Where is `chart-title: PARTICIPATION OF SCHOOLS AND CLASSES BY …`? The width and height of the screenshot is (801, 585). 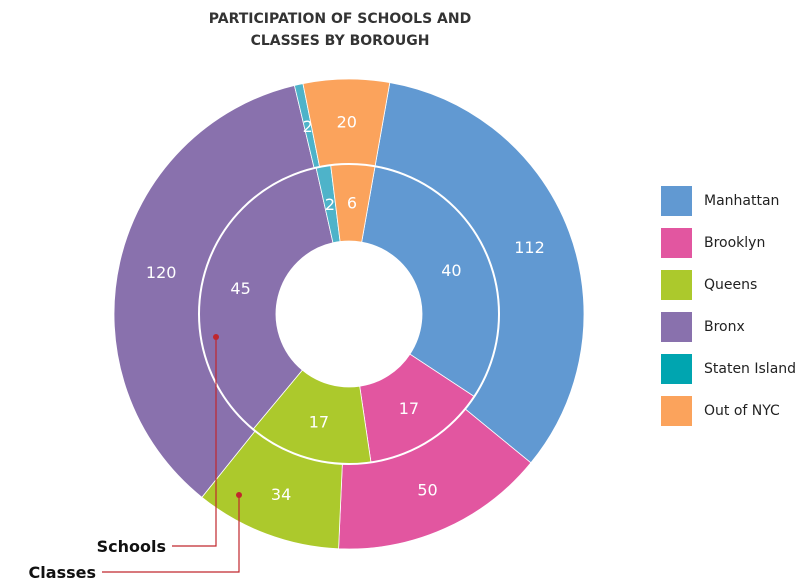
chart-title: PARTICIPATION OF SCHOOLS AND CLASSES BY … is located at coordinates (340, 30).